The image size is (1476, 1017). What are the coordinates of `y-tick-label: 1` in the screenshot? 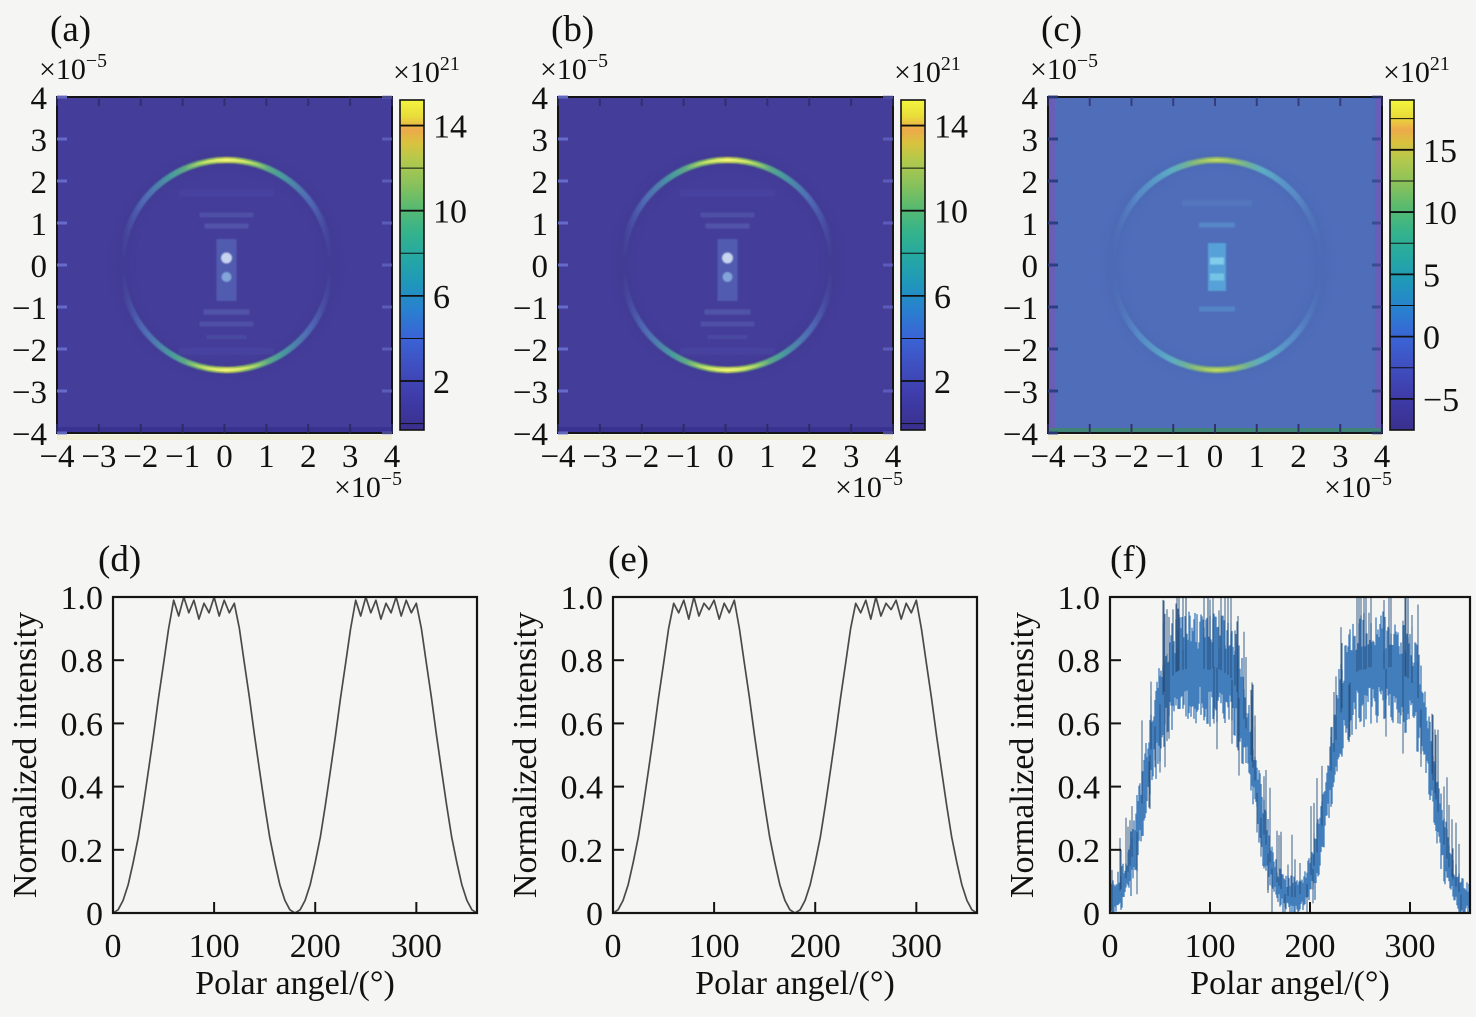 It's located at (540, 225).